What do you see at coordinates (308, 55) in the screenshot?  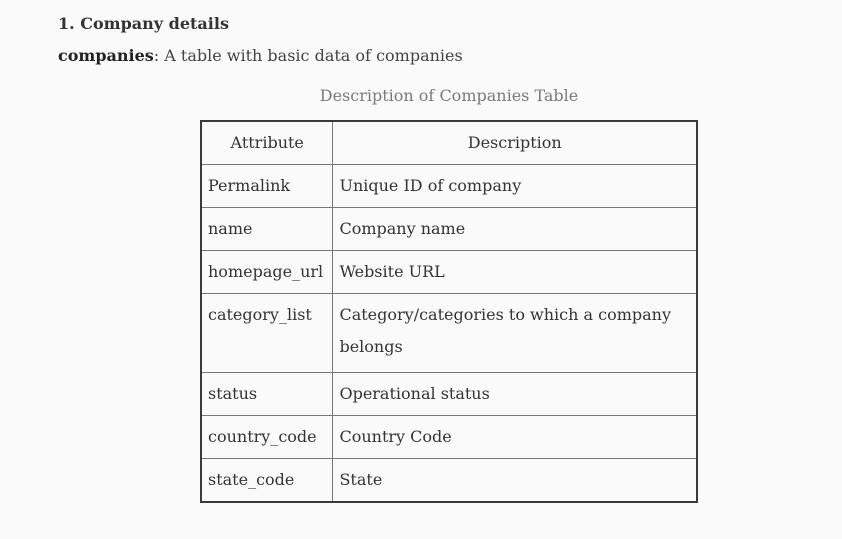 I see `table-intro-text: : A table with basic data of companies` at bounding box center [308, 55].